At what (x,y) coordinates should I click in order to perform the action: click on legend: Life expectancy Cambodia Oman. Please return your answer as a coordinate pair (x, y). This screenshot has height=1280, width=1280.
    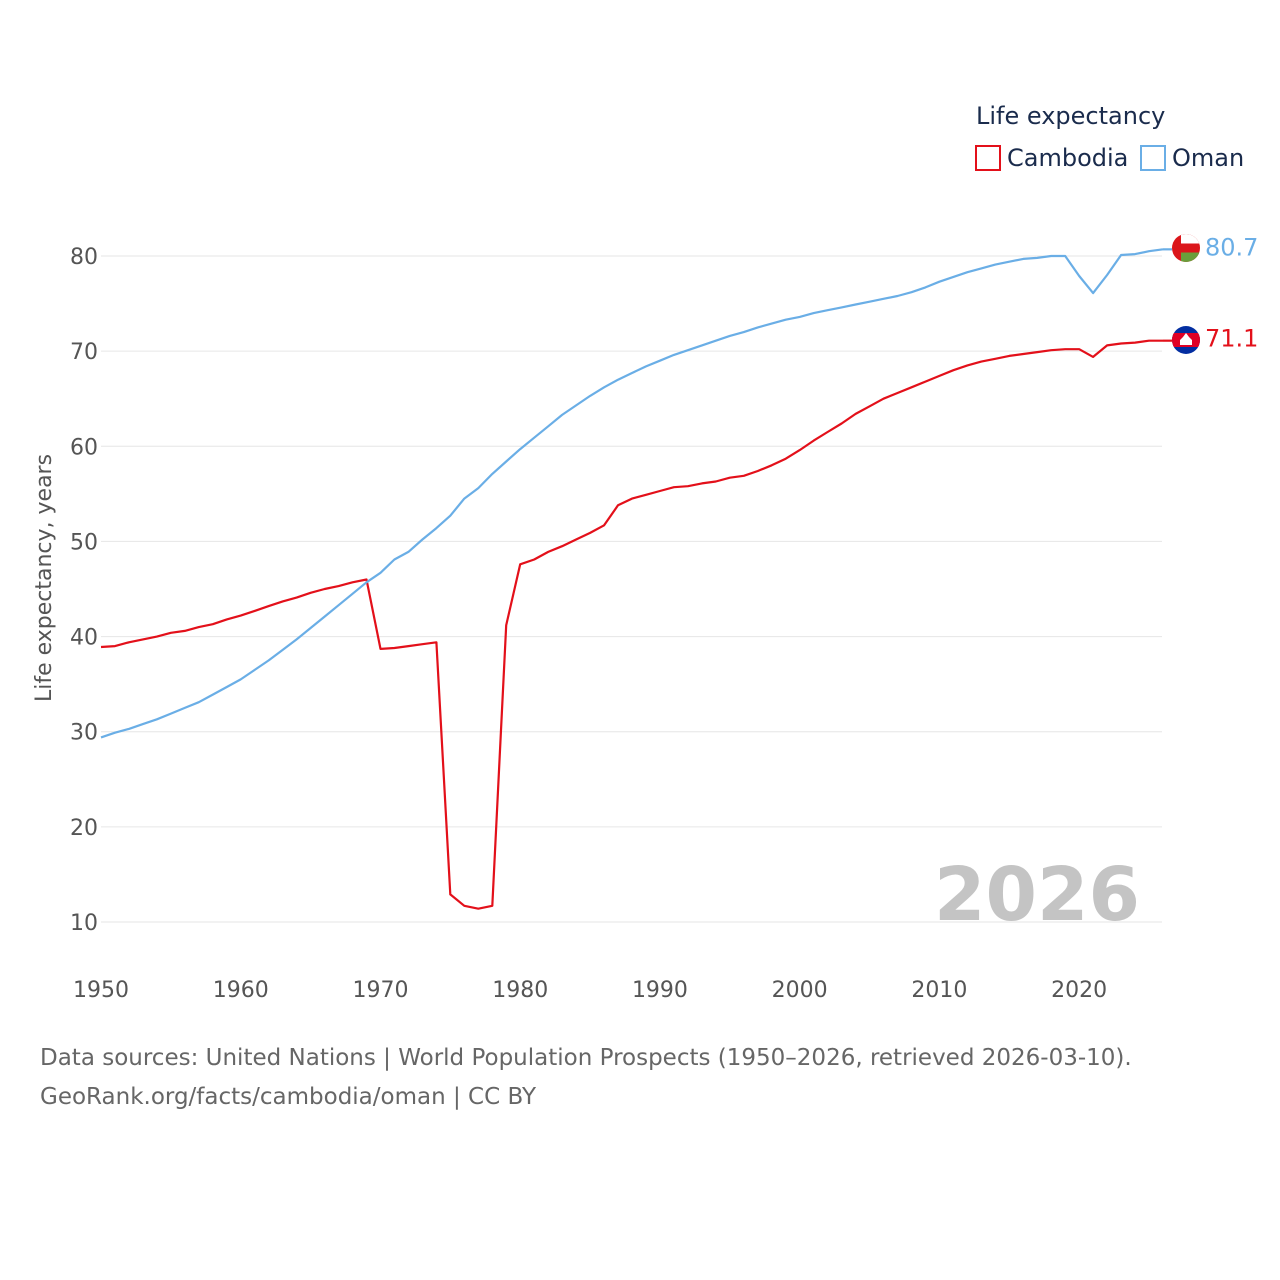
    Looking at the image, I should click on (1109, 137).